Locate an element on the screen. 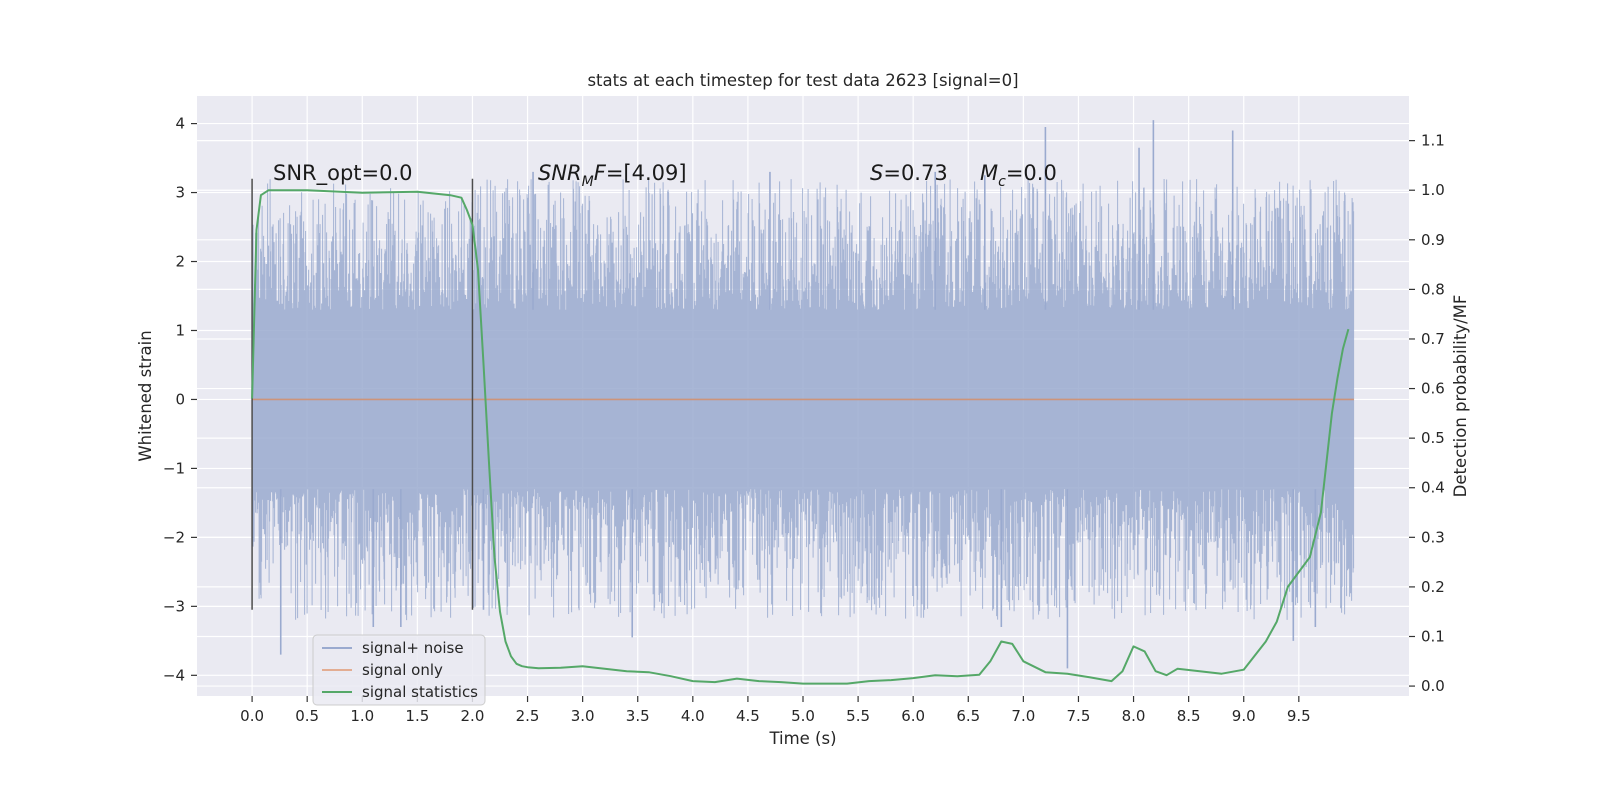 The height and width of the screenshot is (800, 1600). x-tick-label-3: 1.5 is located at coordinates (417, 716).